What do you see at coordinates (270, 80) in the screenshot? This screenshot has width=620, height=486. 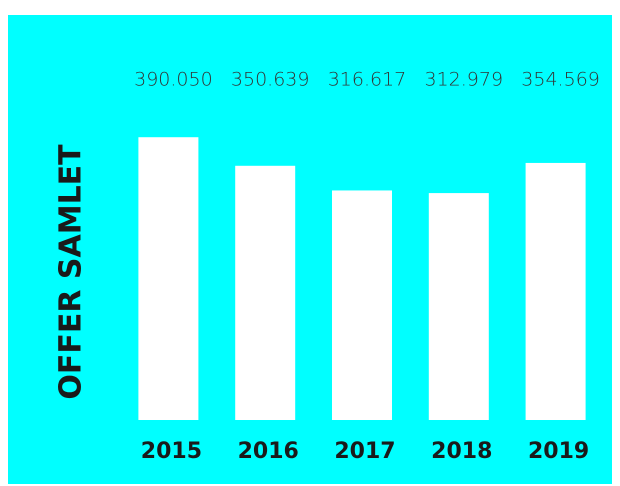 I see `value-label: 350.639` at bounding box center [270, 80].